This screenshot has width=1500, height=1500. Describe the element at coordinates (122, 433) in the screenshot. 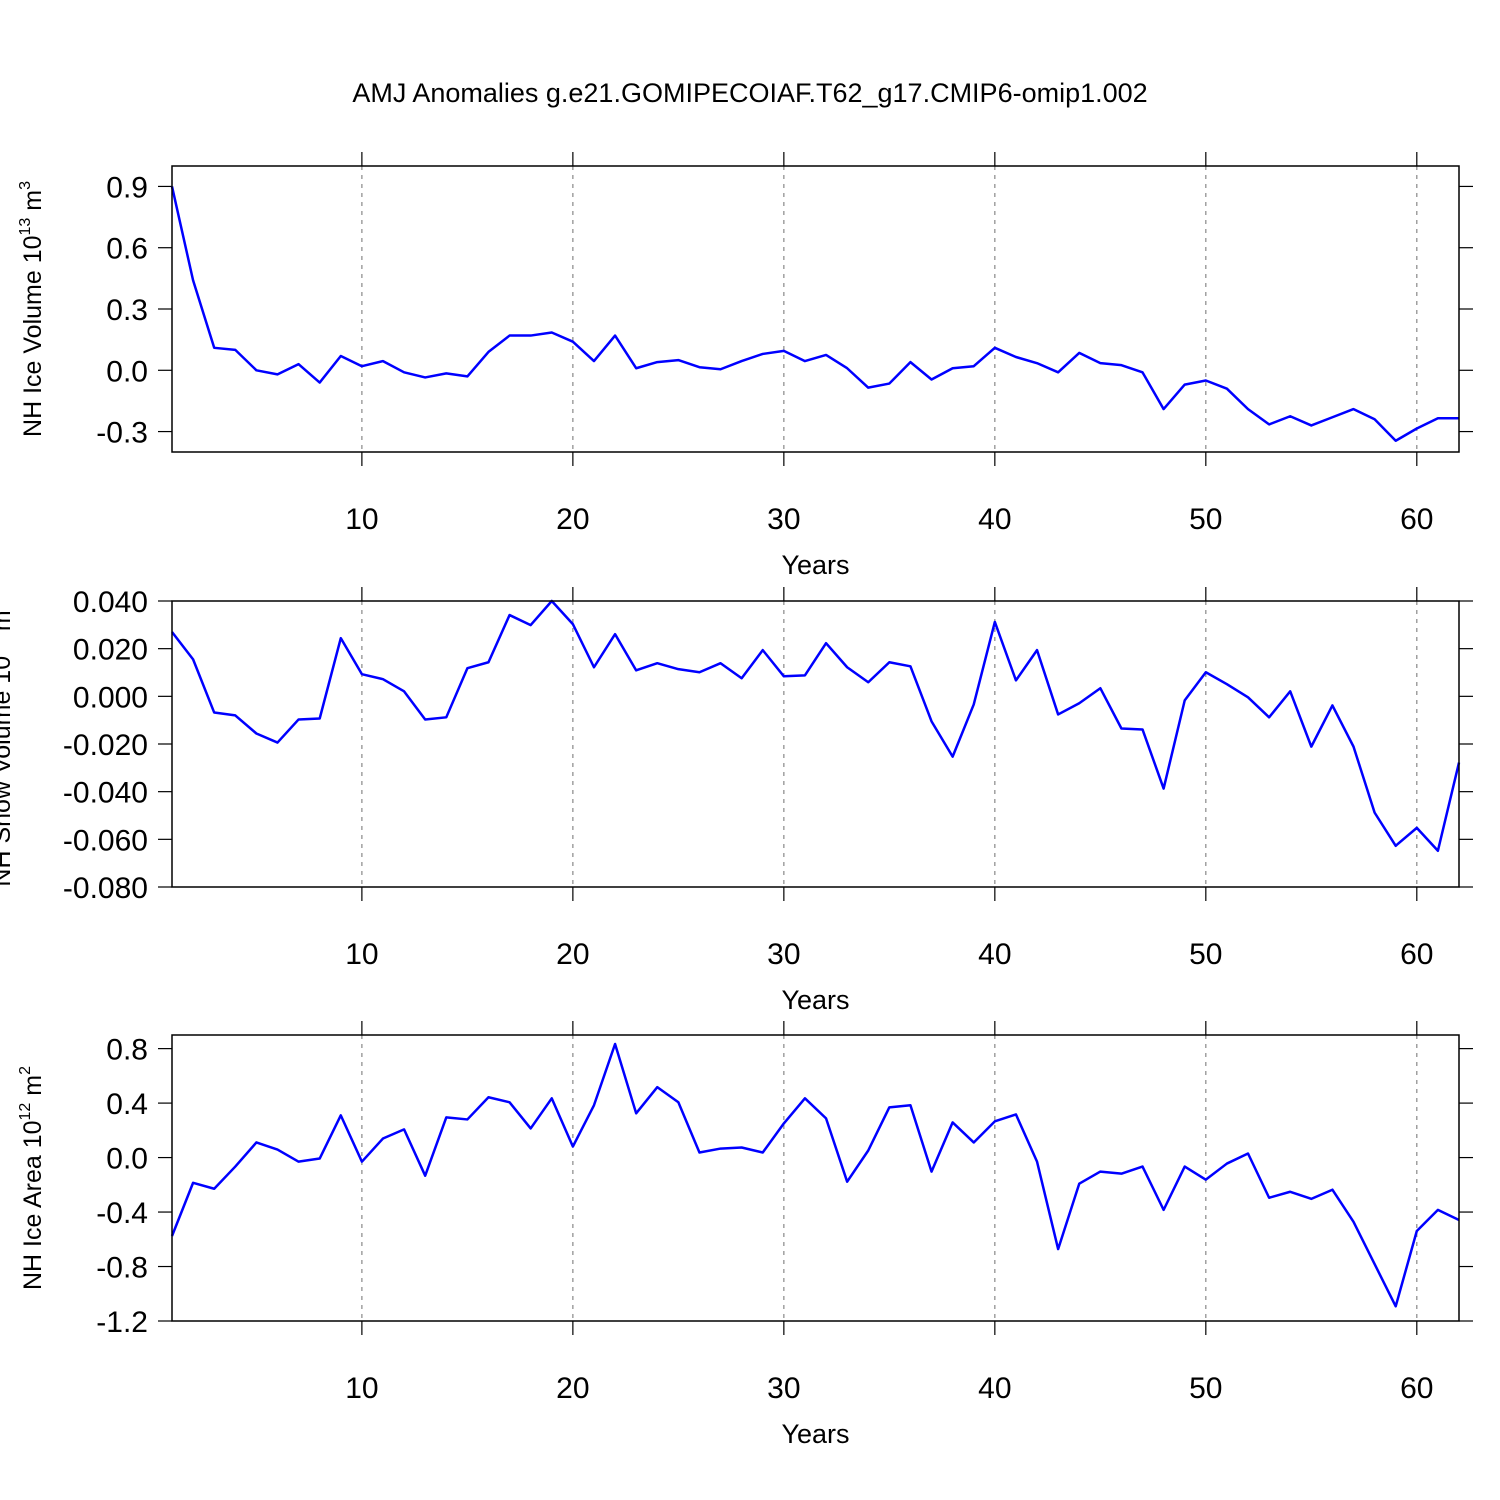

I see `y-tick-label: -0.3` at that location.